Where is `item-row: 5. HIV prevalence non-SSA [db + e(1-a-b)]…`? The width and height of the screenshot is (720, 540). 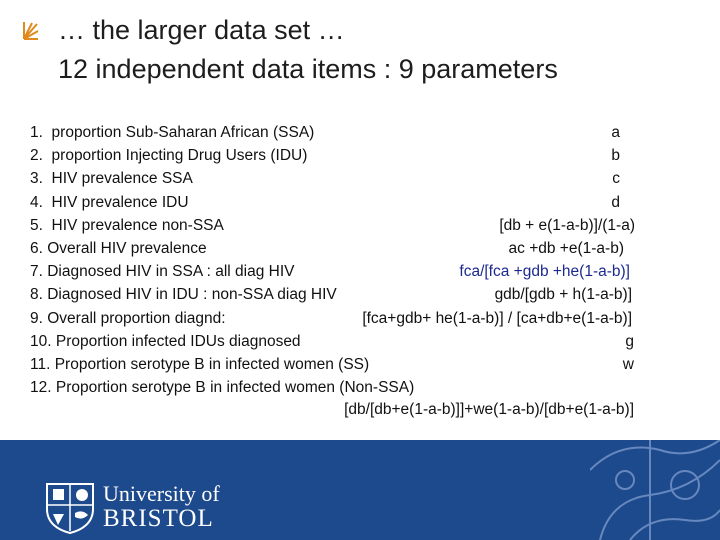 item-row: 5. HIV prevalence non-SSA [db + e(1-a-b)]… is located at coordinates (360, 228).